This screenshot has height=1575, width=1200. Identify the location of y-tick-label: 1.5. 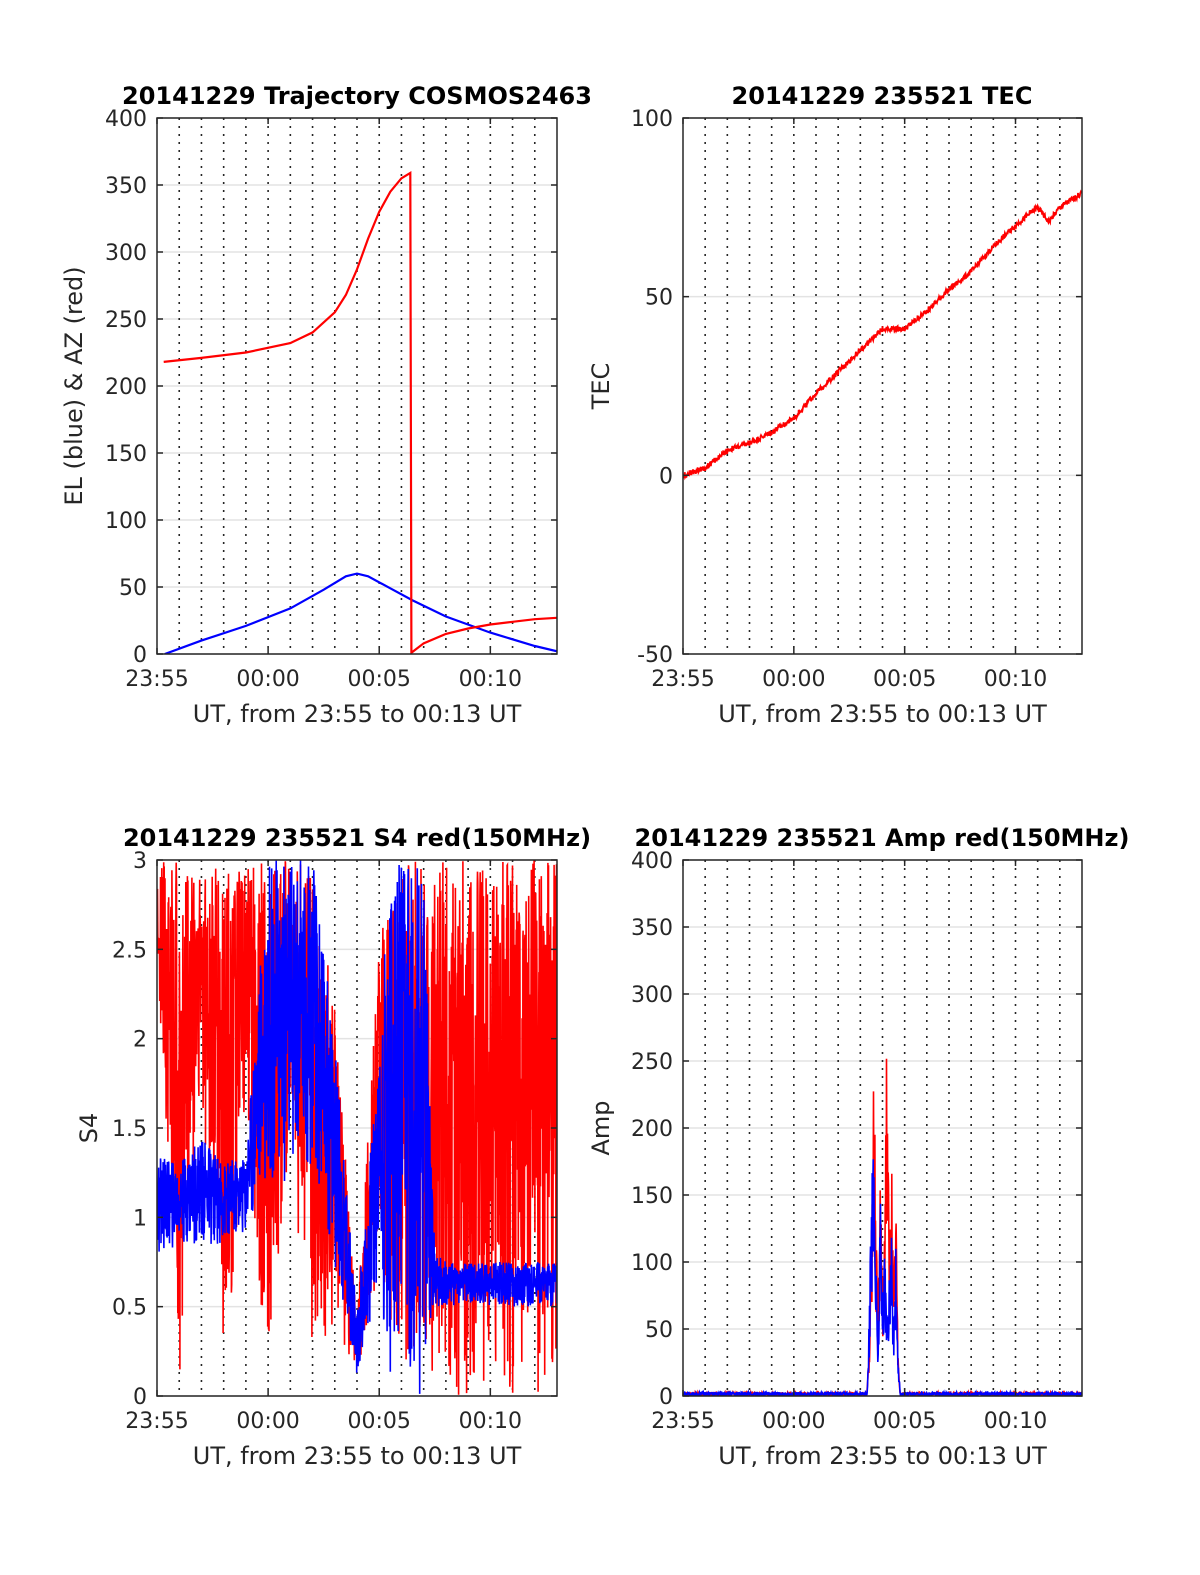
(129, 1129).